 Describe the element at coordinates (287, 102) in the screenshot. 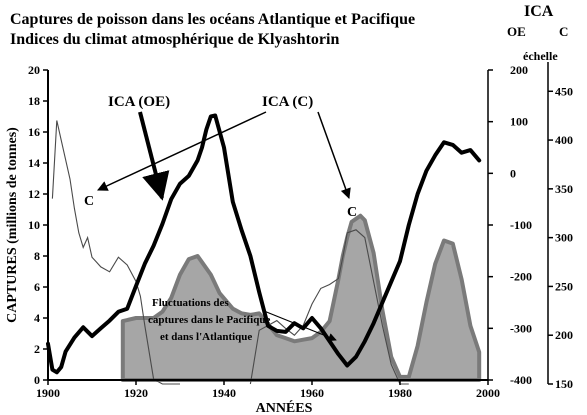

I see `annotation-ica-c: ICA (C)` at that location.